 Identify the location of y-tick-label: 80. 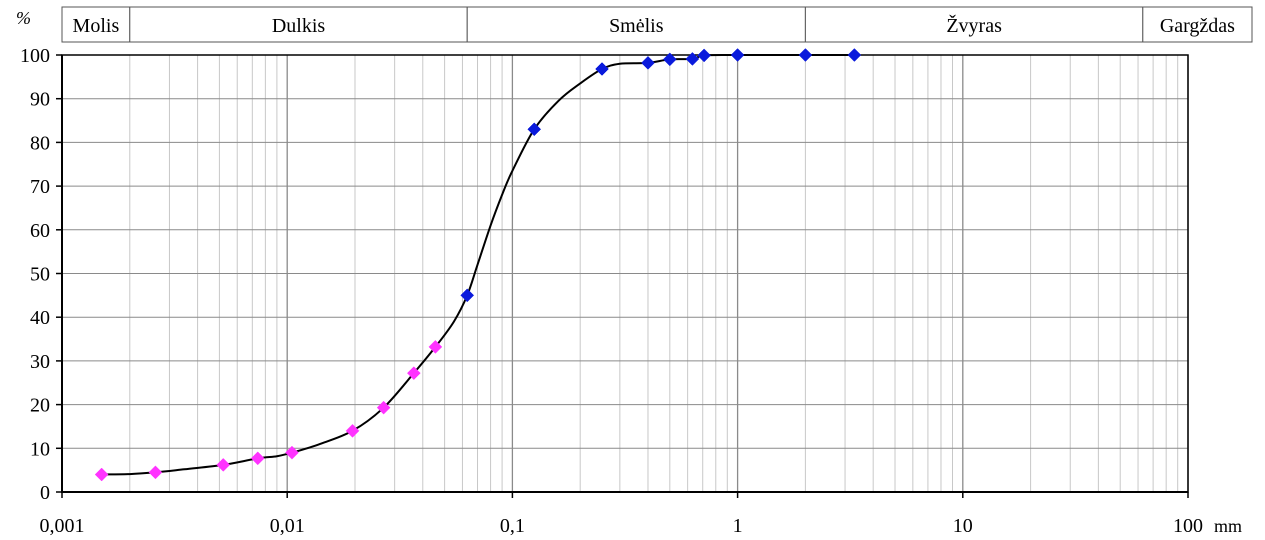
(40, 143).